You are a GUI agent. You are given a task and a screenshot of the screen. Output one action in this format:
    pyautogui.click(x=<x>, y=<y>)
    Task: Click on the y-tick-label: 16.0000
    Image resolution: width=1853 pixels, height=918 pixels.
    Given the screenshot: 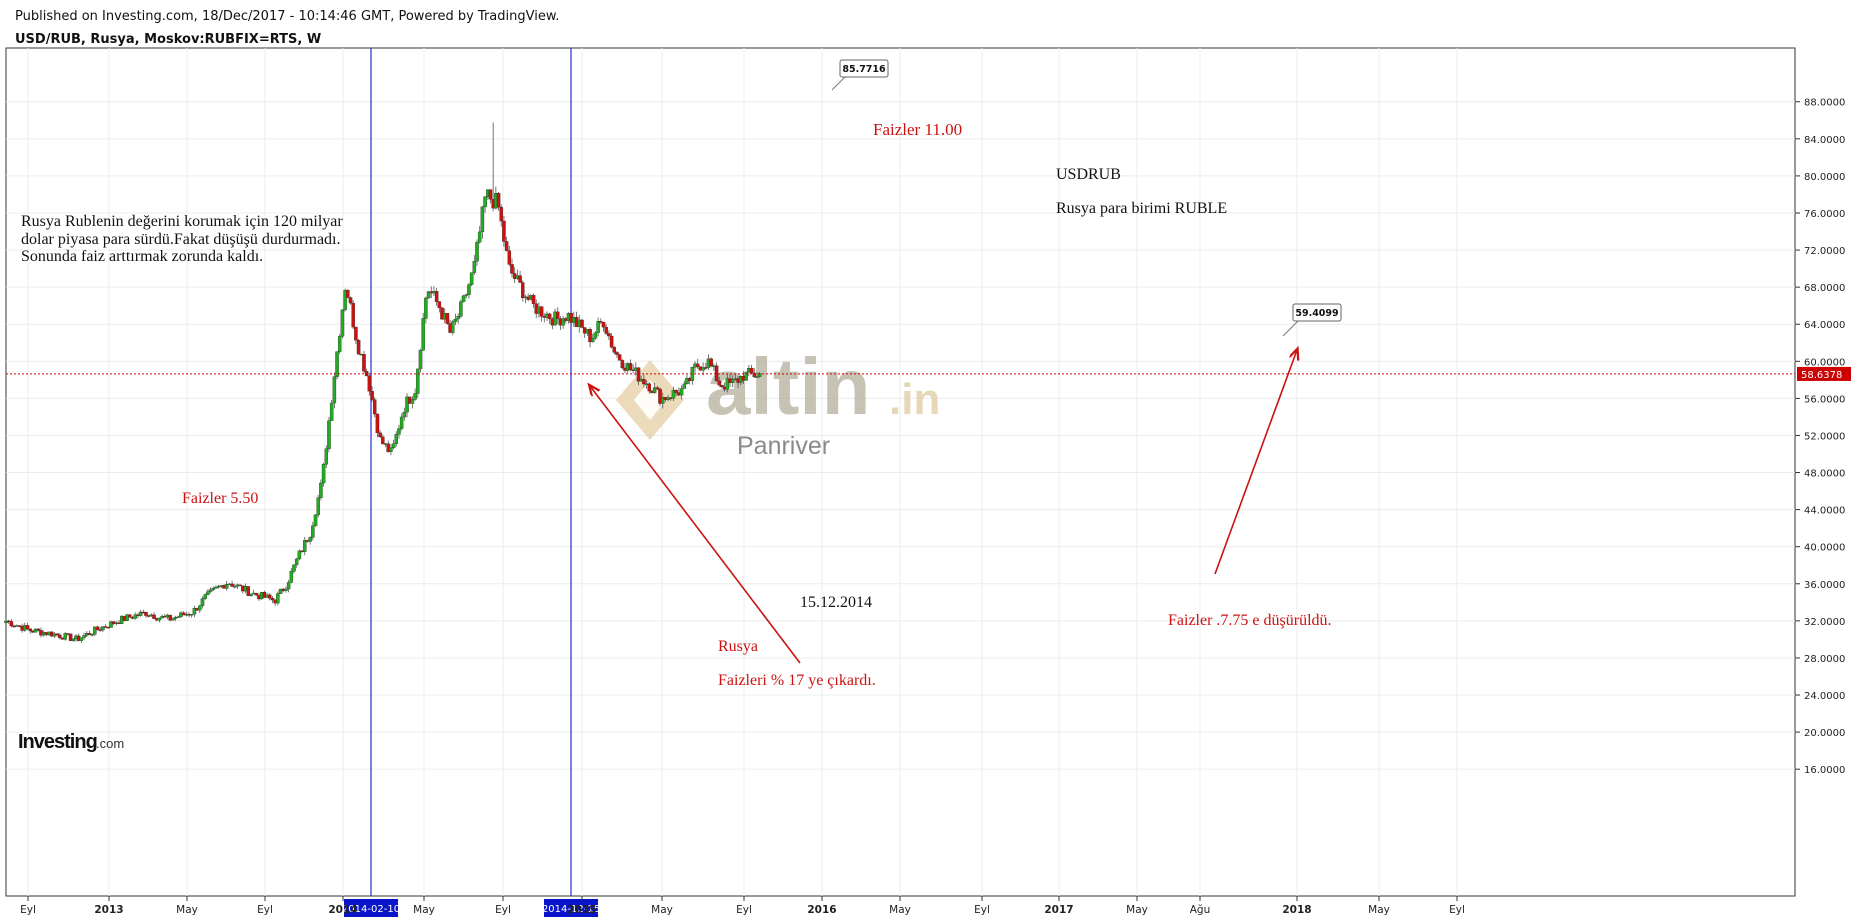 What is the action you would take?
    pyautogui.click(x=1824, y=770)
    